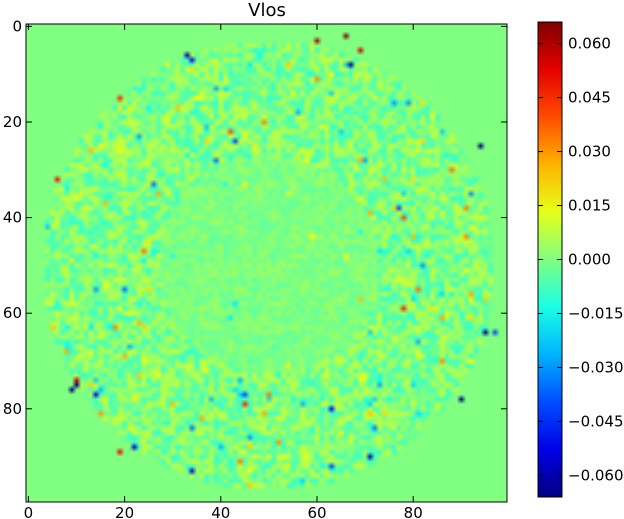  Describe the element at coordinates (12, 409) in the screenshot. I see `y-tick-label: 80` at that location.